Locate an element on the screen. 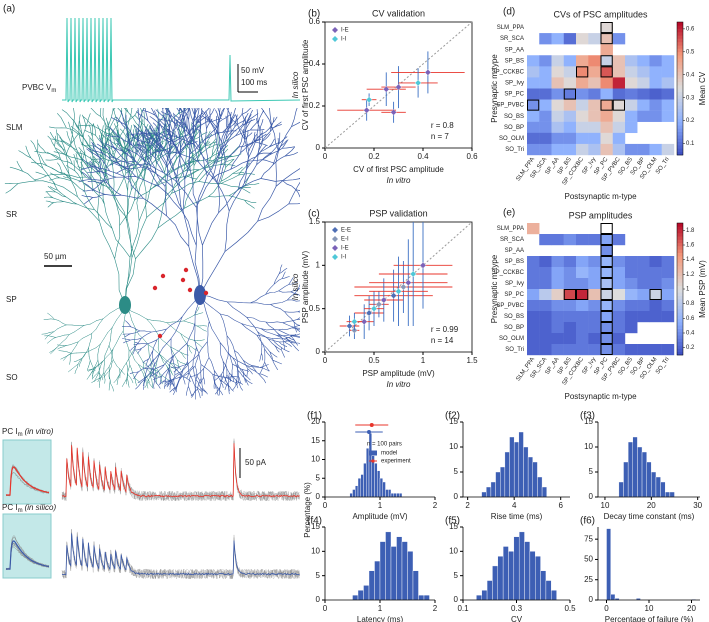 The height and width of the screenshot is (622, 709). inset-mean is located at coordinates (28, 481).